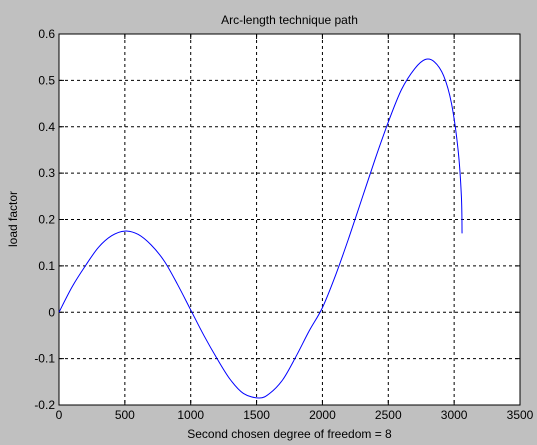 This screenshot has width=537, height=445. I want to click on y-tick-label: 0.3, so click(46, 173).